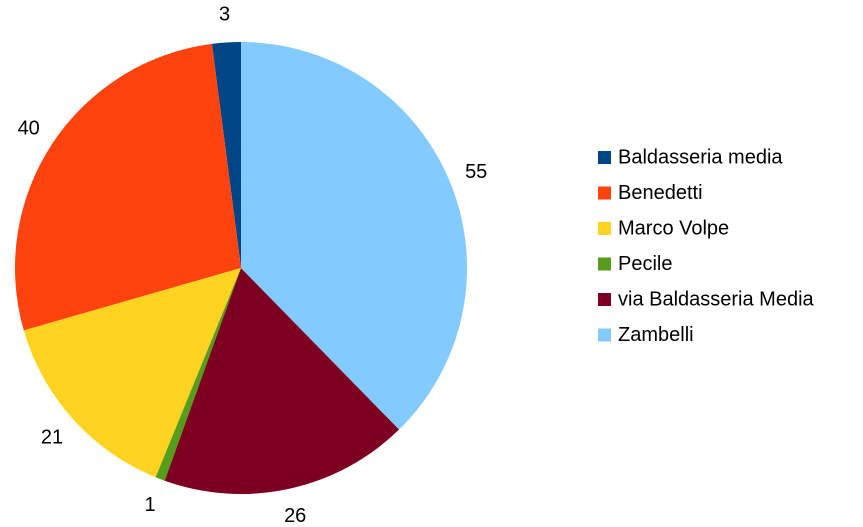 This screenshot has height=527, width=863. I want to click on legend-swatch-benedetti, so click(604, 193).